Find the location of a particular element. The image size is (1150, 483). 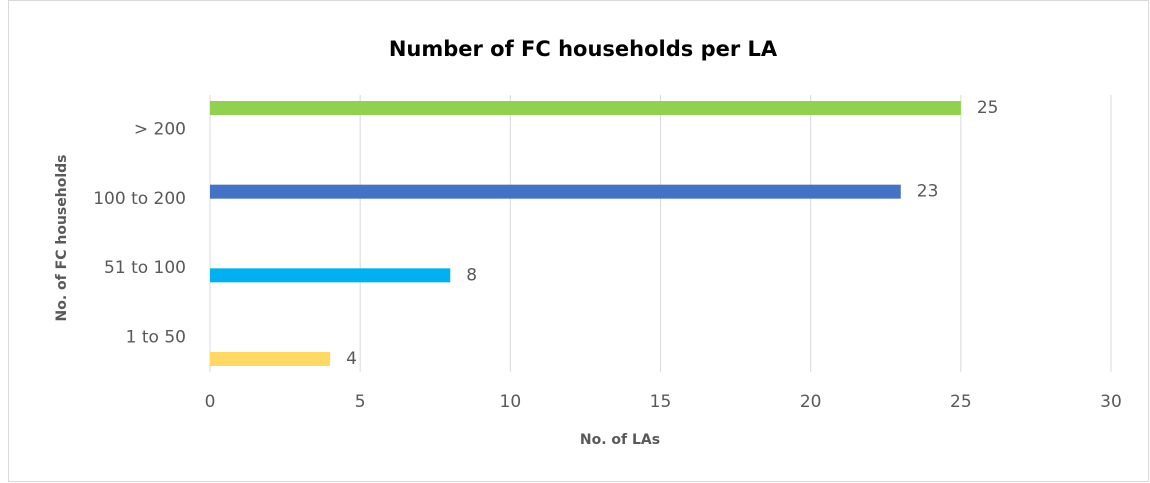

data-label: 4 is located at coordinates (351, 359).